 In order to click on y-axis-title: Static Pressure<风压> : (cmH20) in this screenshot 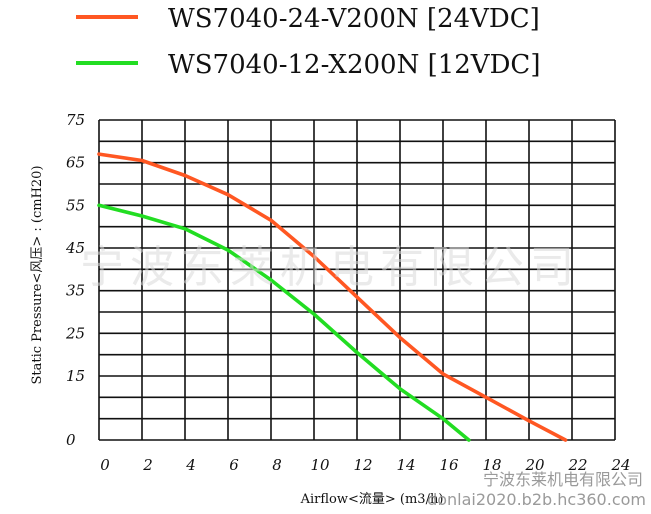, I will do `click(37, 274)`.